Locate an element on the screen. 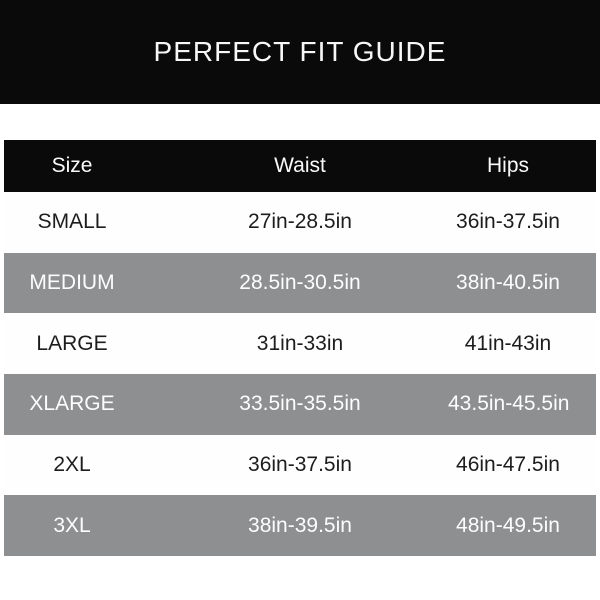  column-header-size: Size is located at coordinates (72, 165).